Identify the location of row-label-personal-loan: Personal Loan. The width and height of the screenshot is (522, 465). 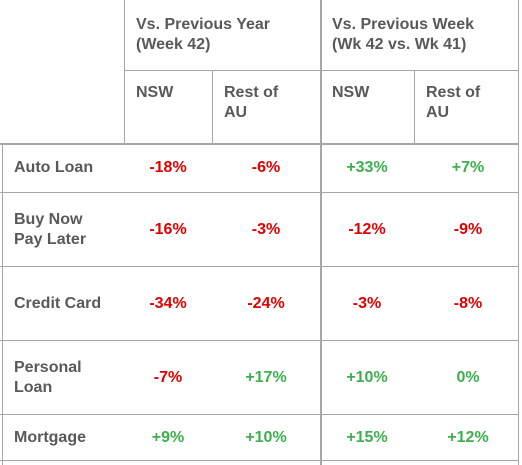
(62, 377).